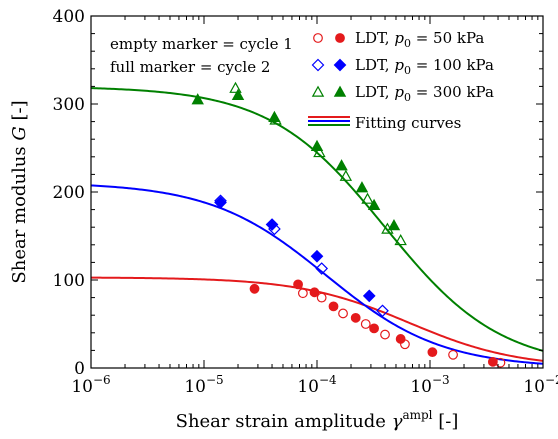  What do you see at coordinates (201, 44) in the screenshot?
I see `annotation-empty-marker: empty marker = cycle 1` at bounding box center [201, 44].